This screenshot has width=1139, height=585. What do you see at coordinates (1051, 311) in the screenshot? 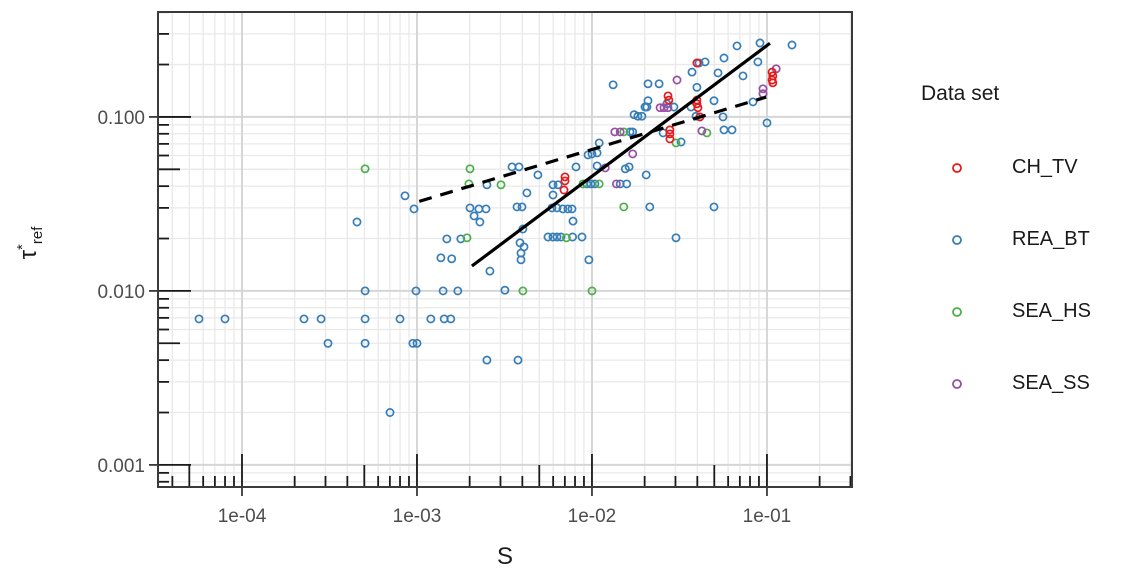
I see `legend-item-label: SEA_HS` at bounding box center [1051, 311].